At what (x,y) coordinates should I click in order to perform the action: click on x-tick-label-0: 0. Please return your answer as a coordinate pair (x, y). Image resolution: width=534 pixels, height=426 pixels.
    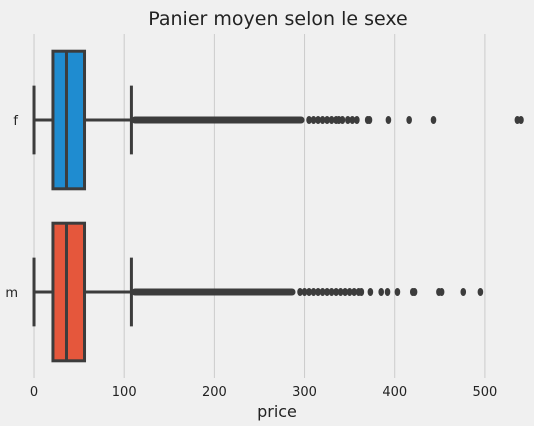
    Looking at the image, I should click on (34, 392).